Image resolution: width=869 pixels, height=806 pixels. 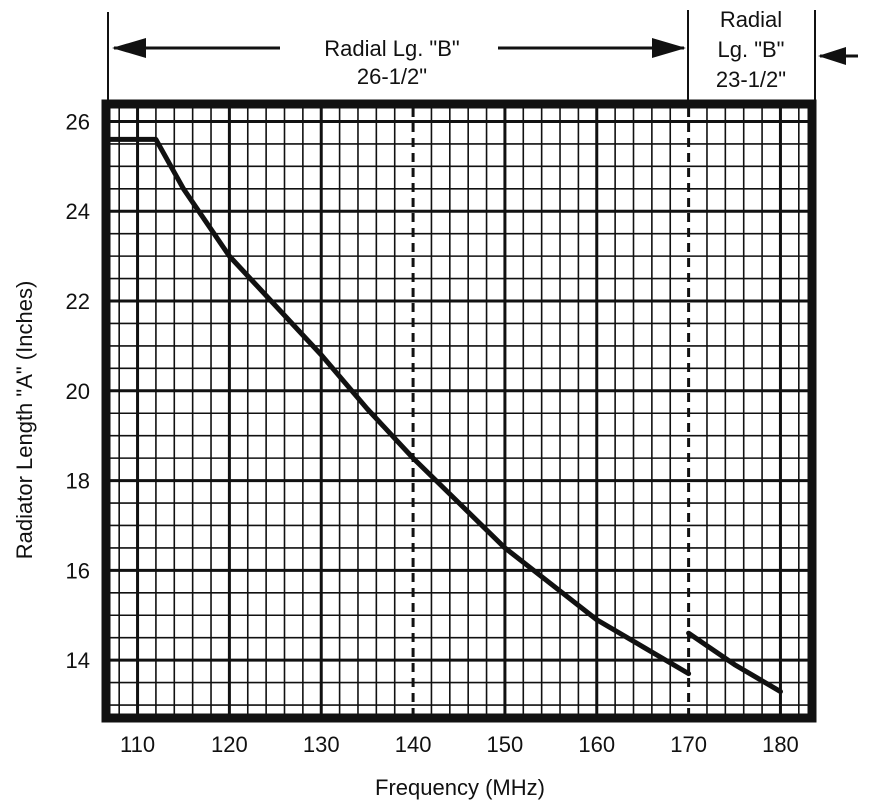 What do you see at coordinates (78, 121) in the screenshot?
I see `y-tick-label: 26` at bounding box center [78, 121].